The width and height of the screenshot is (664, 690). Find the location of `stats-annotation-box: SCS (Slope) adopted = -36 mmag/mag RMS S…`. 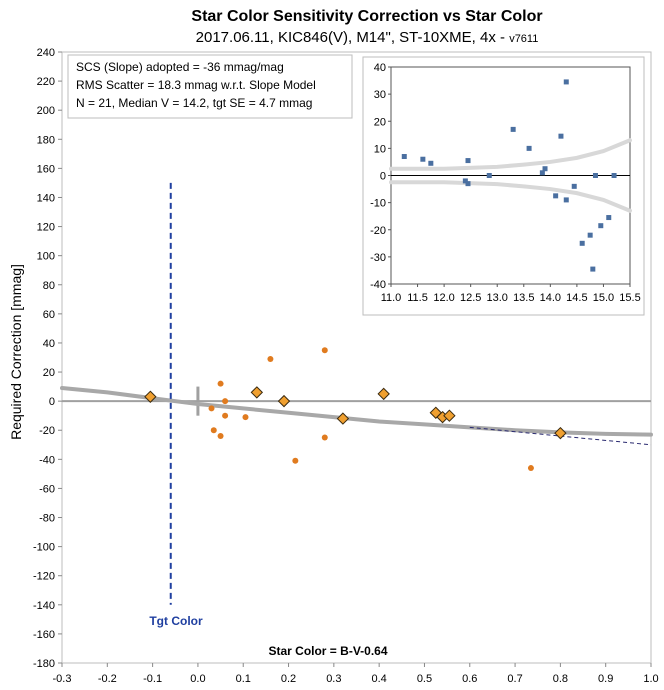

stats-annotation-box: SCS (Slope) adopted = -36 mmag/mag RMS S… is located at coordinates (210, 86).